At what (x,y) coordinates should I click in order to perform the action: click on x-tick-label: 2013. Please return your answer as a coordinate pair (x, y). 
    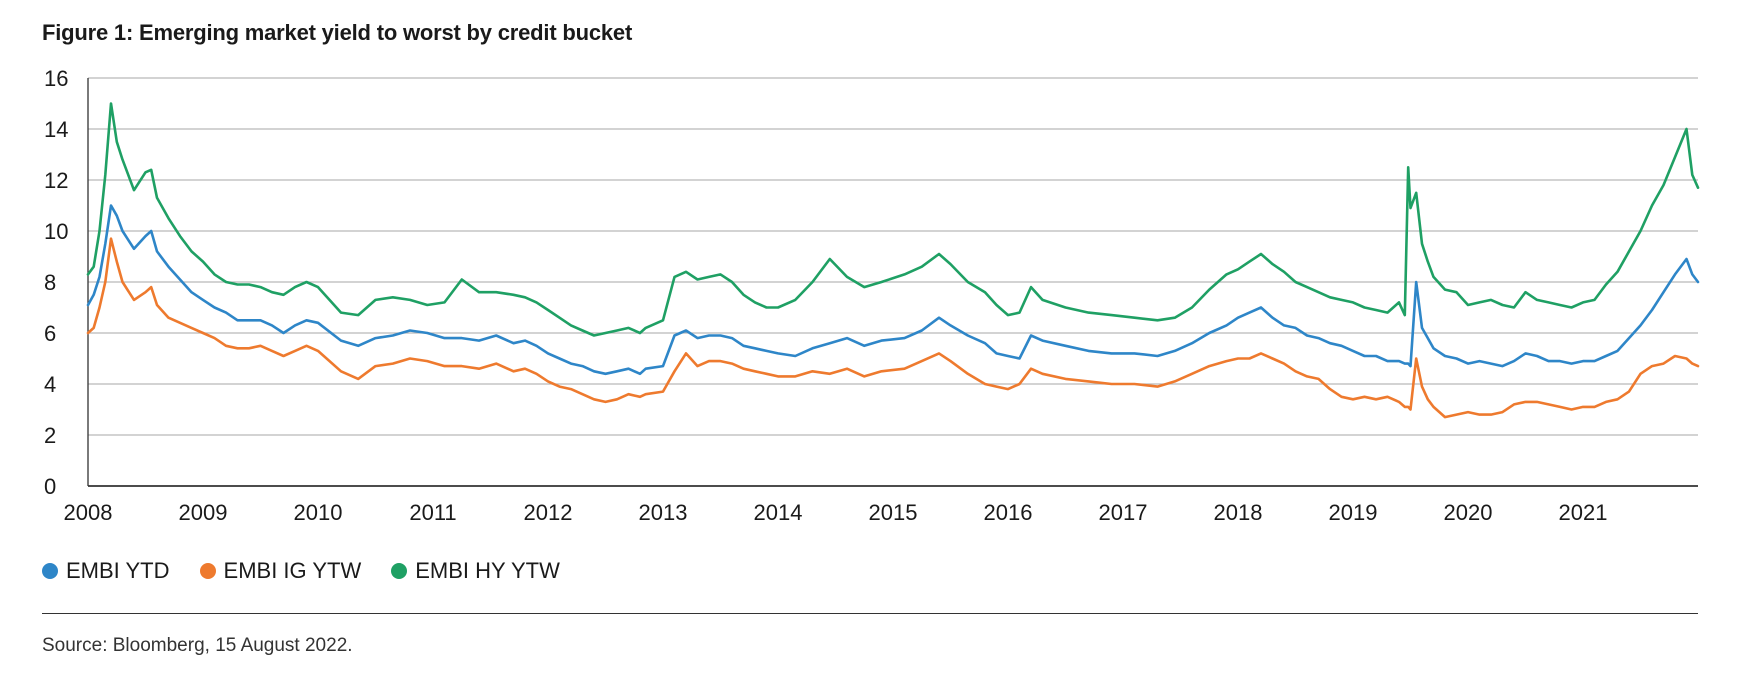
    Looking at the image, I should click on (663, 512).